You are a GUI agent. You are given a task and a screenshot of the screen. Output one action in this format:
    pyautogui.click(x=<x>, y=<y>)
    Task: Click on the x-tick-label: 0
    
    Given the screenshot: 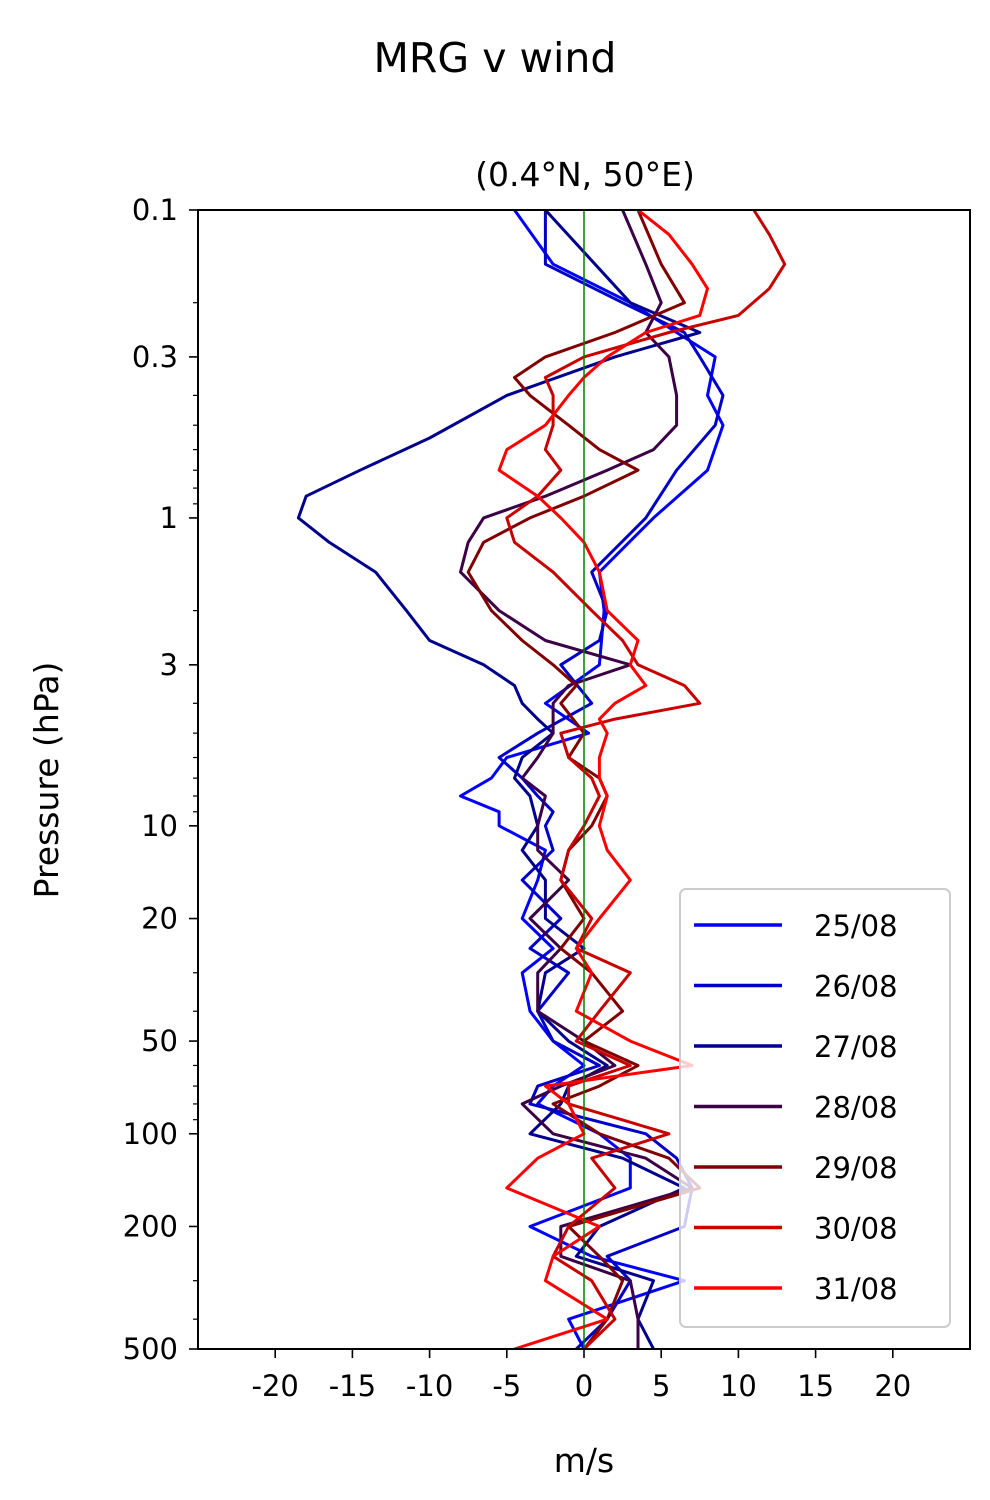 What is the action you would take?
    pyautogui.click(x=584, y=1386)
    